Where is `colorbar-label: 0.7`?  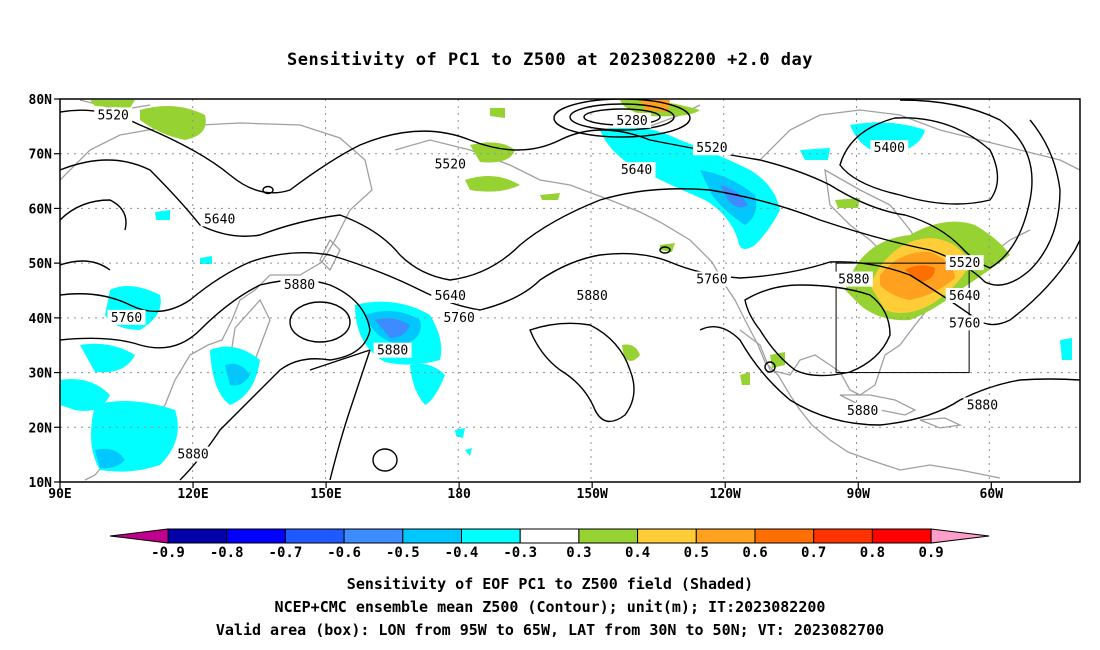 colorbar-label: 0.7 is located at coordinates (813, 553).